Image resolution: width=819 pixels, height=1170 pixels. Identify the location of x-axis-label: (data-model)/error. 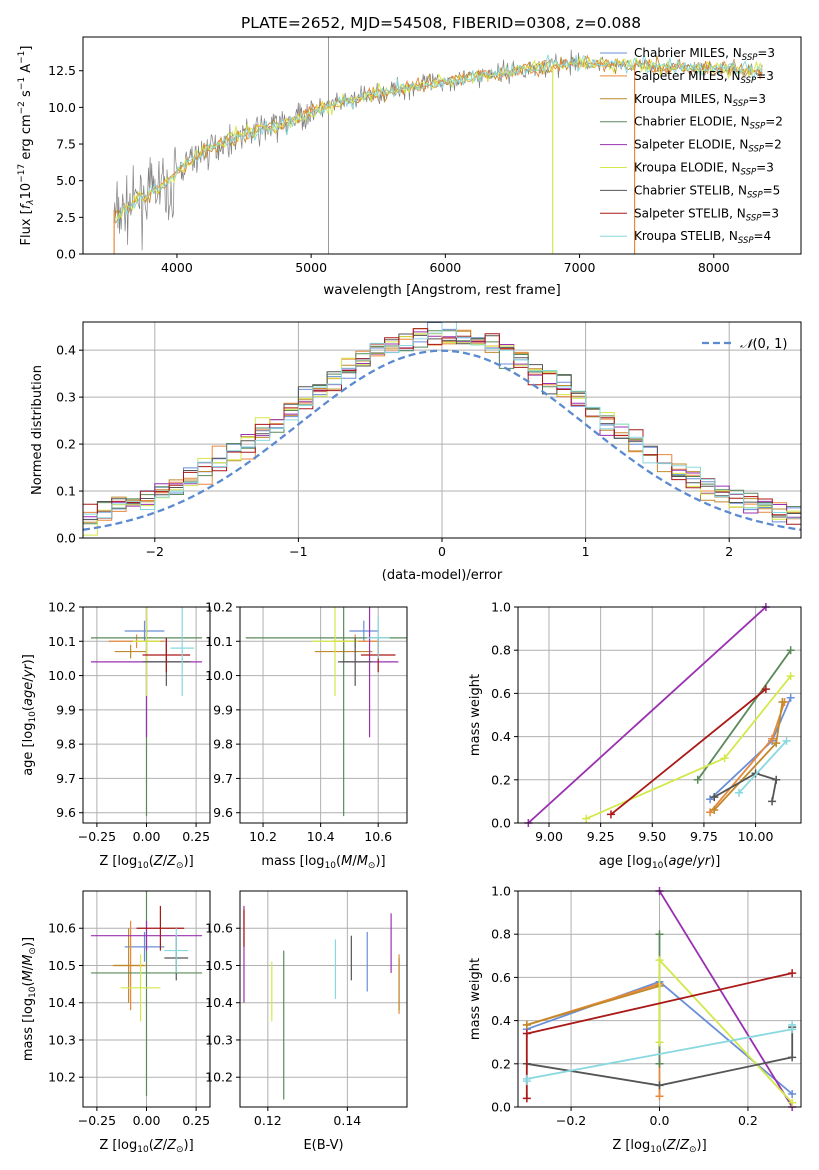
(442, 575).